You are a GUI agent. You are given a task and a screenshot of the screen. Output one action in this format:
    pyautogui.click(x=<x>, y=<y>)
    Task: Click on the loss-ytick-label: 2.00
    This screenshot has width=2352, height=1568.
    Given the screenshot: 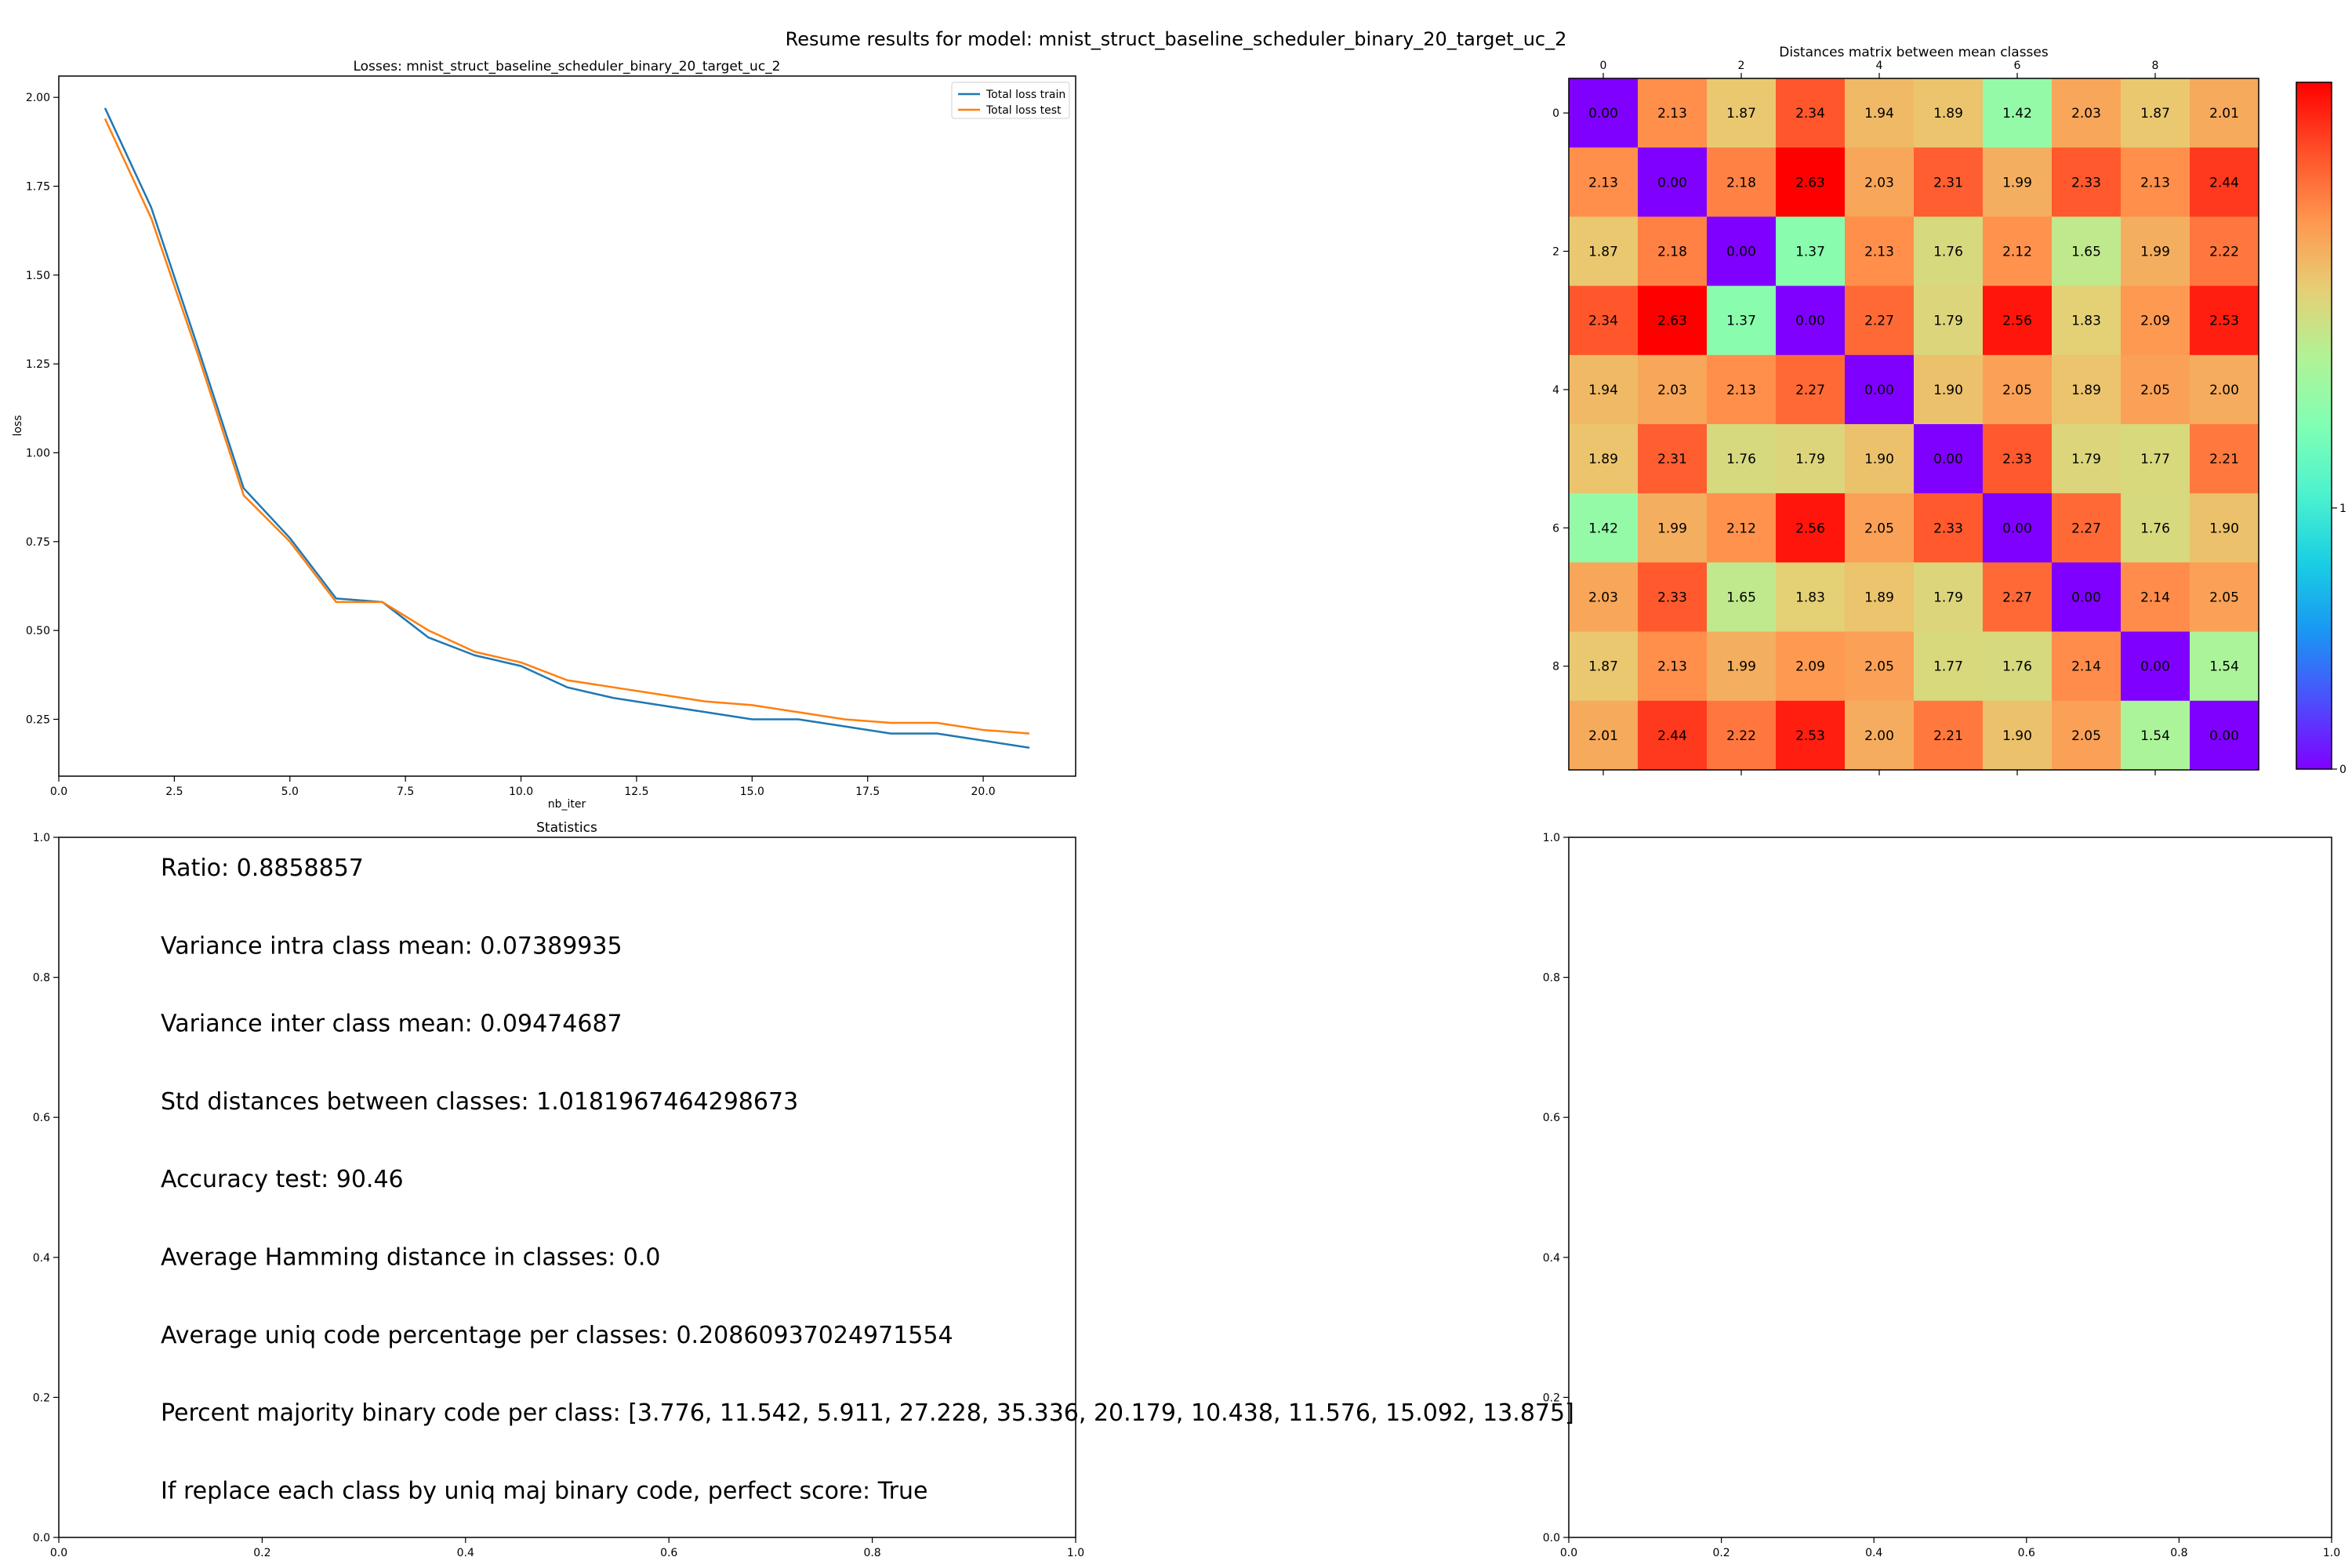 What is the action you would take?
    pyautogui.click(x=38, y=98)
    